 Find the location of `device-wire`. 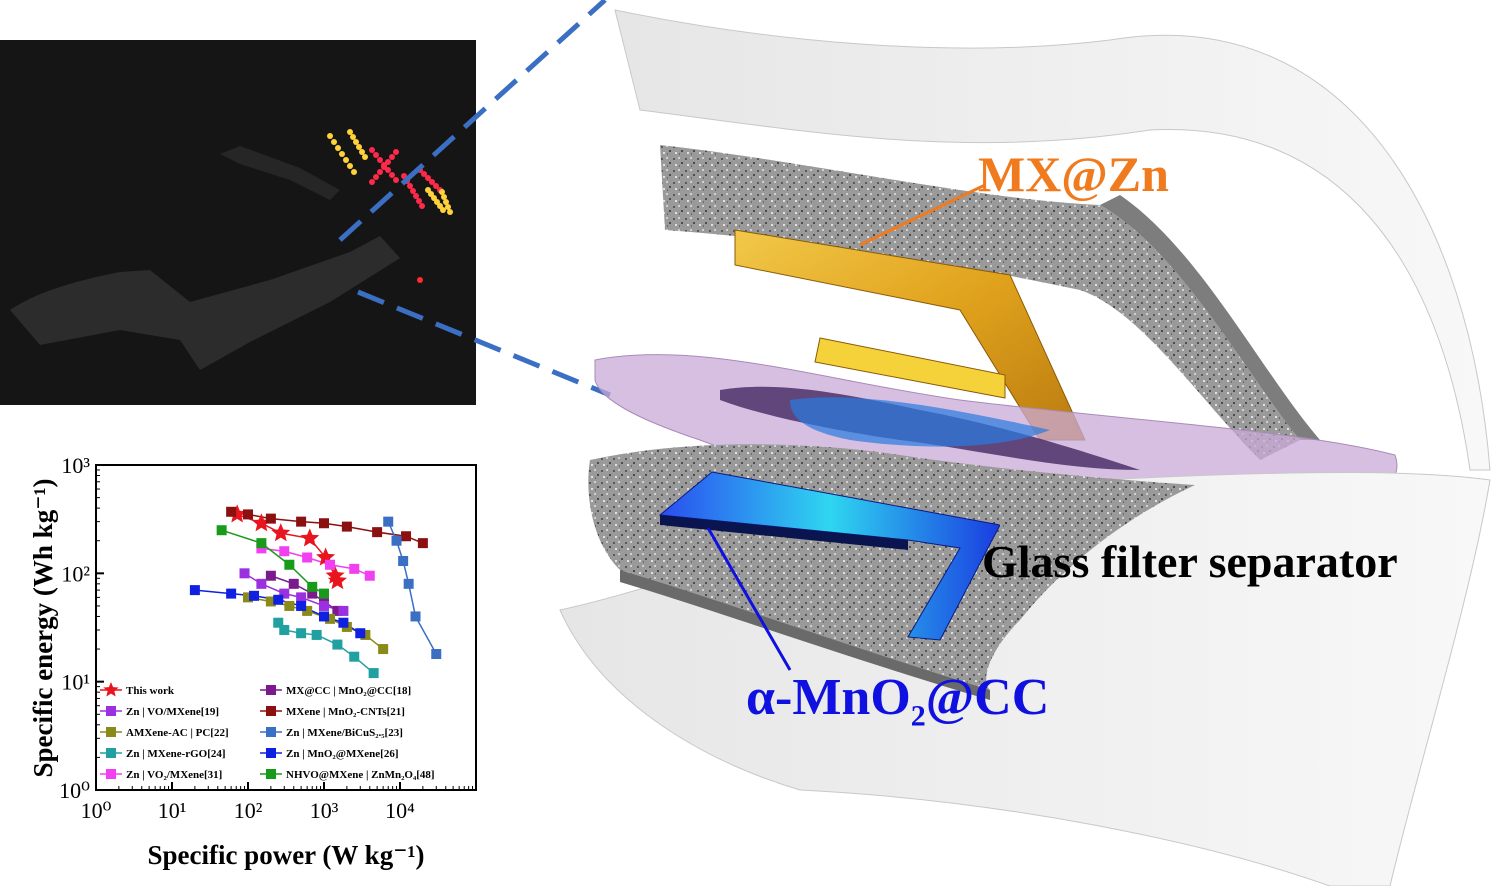

device-wire is located at coordinates (280, 173).